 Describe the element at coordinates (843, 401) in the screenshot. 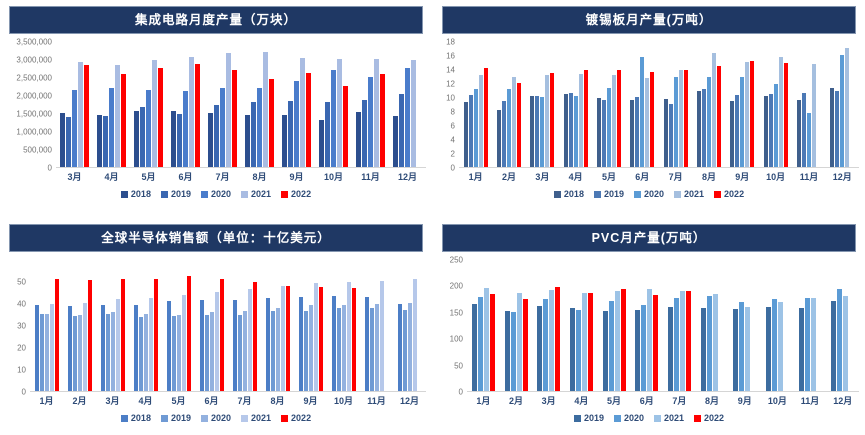

I see `x-axis-label-12月: 12月` at that location.